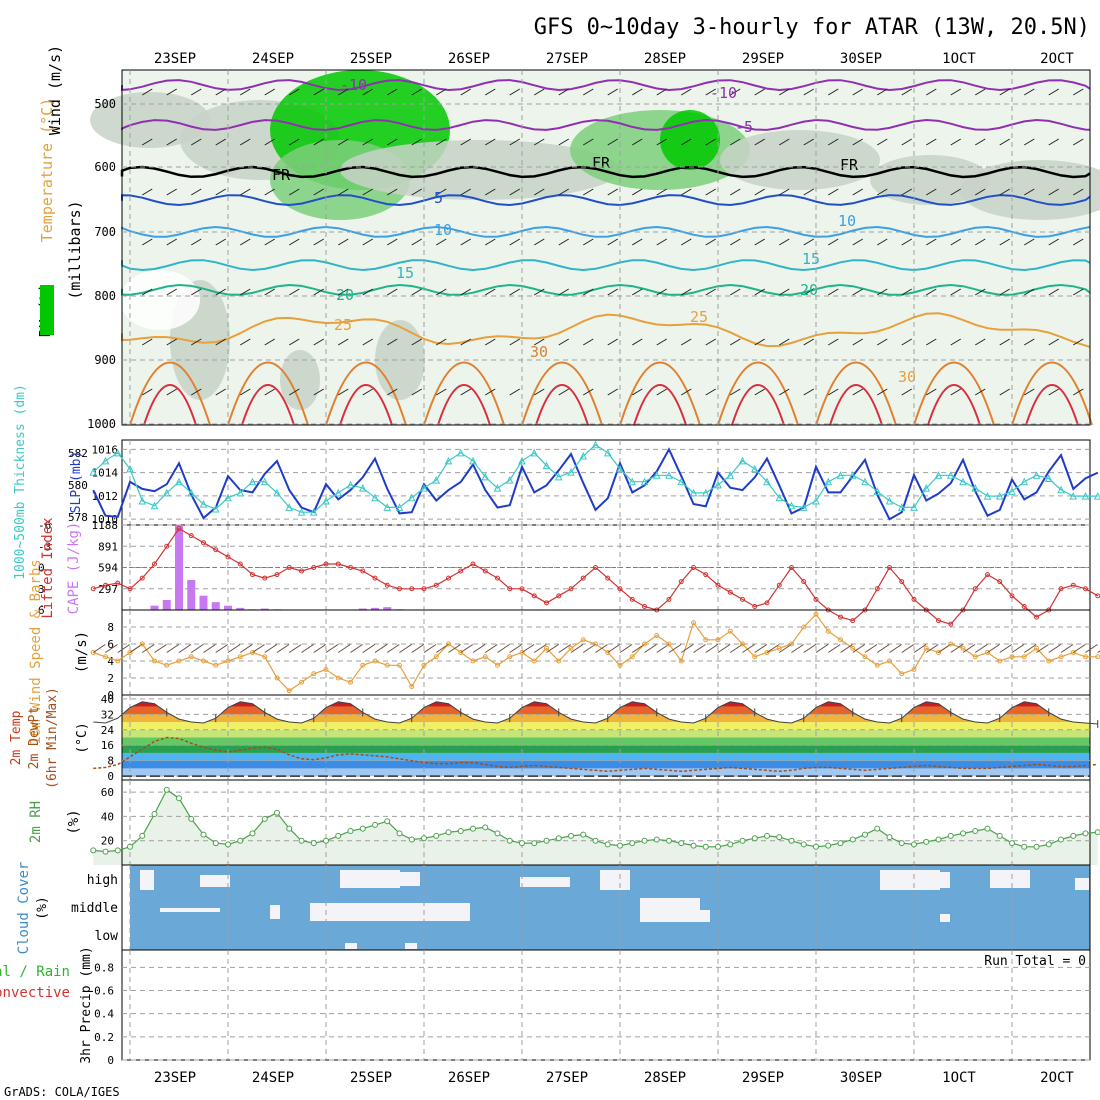 The image size is (1100, 1100). What do you see at coordinates (228, 607) in the screenshot?
I see `cape-bar` at bounding box center [228, 607].